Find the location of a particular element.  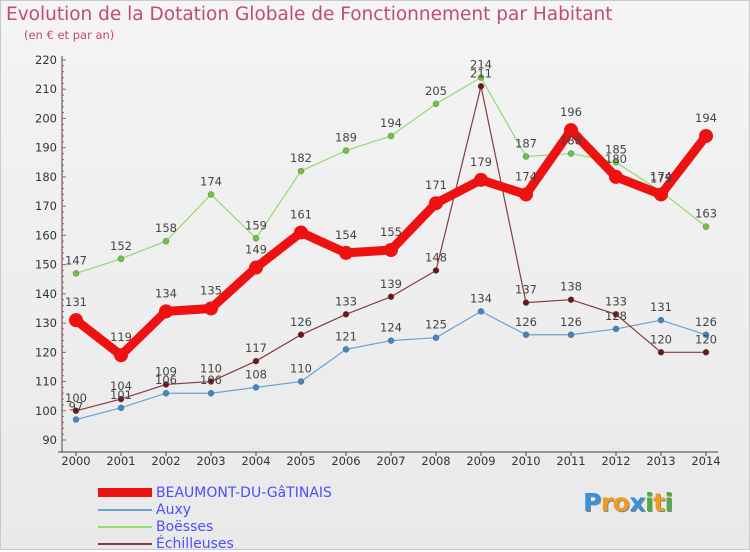

y-tick-label: 110 is located at coordinates (46, 382).